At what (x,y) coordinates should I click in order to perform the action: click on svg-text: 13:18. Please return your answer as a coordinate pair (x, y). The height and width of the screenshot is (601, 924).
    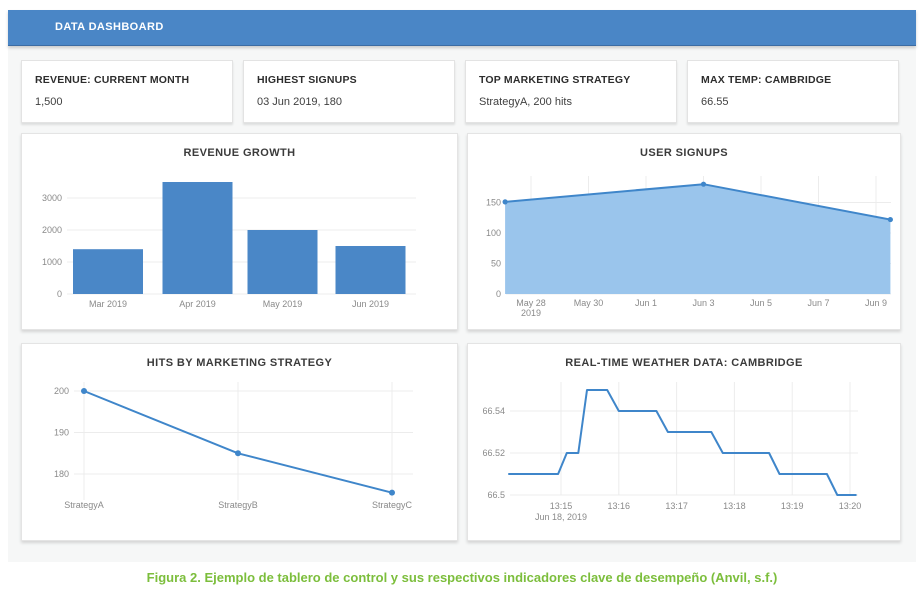
    Looking at the image, I should click on (734, 506).